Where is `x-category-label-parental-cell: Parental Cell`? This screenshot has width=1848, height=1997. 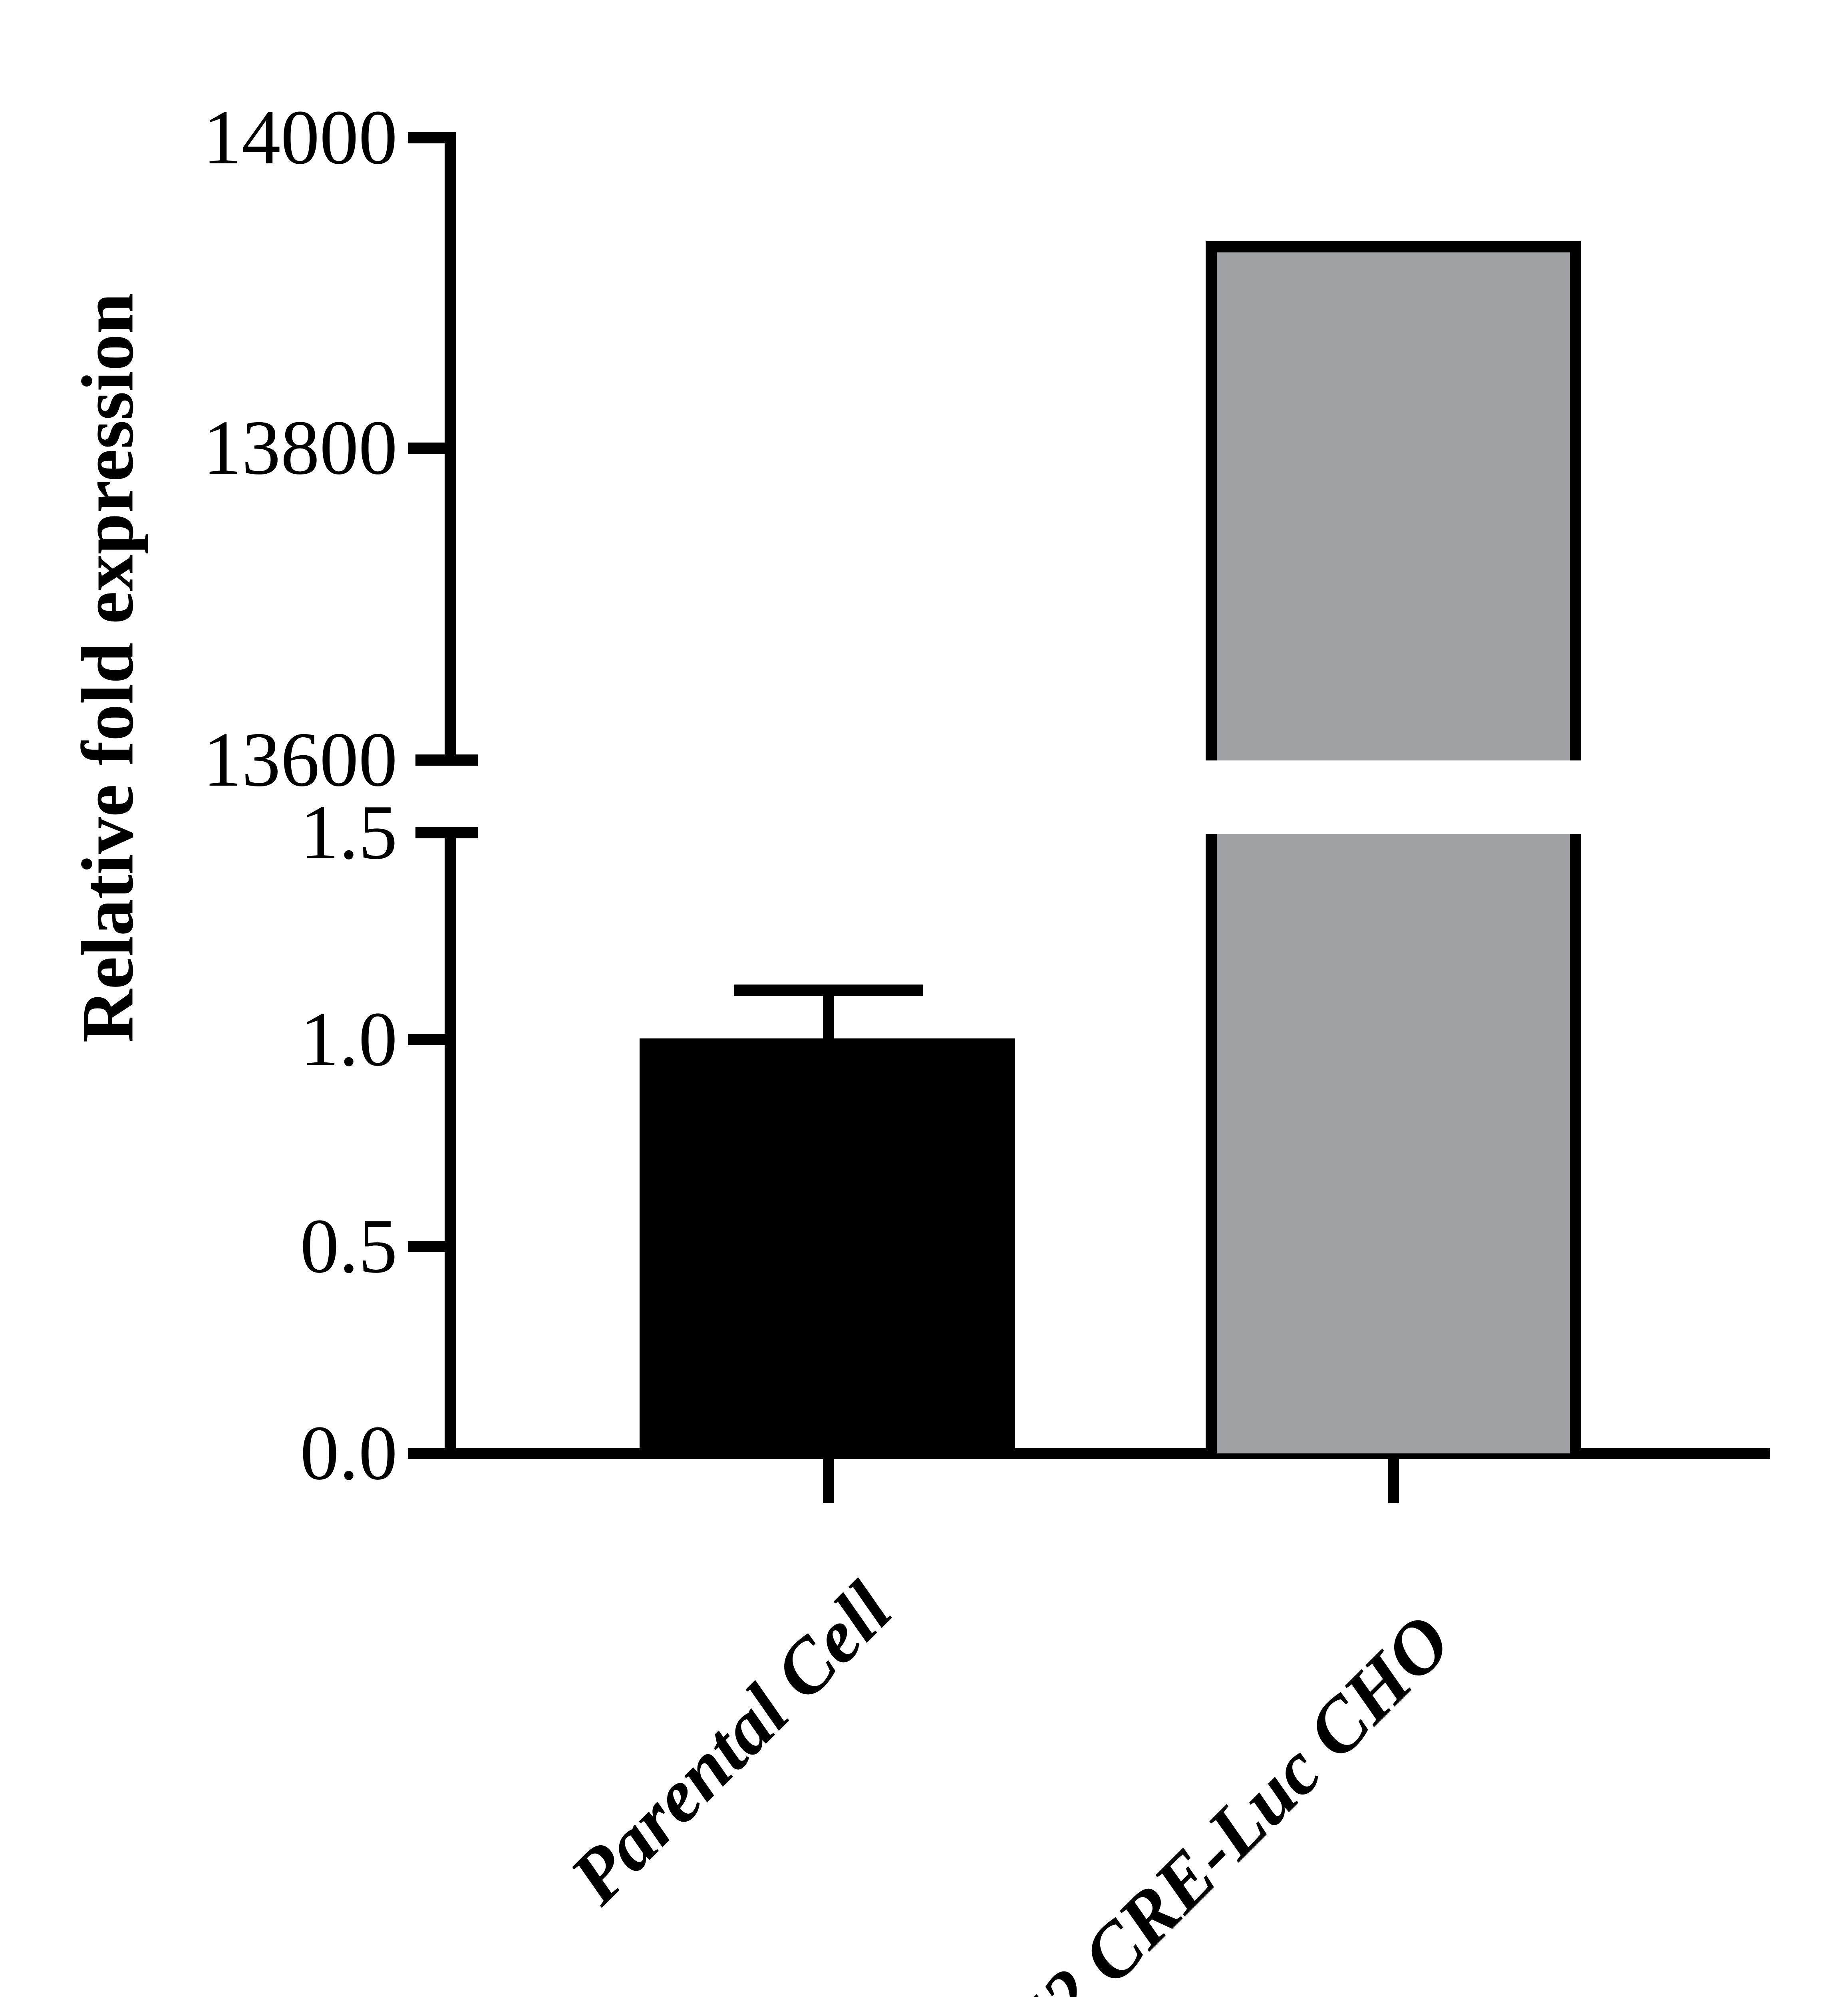
x-category-label-parental-cell: Parental Cell is located at coordinates (731, 1743).